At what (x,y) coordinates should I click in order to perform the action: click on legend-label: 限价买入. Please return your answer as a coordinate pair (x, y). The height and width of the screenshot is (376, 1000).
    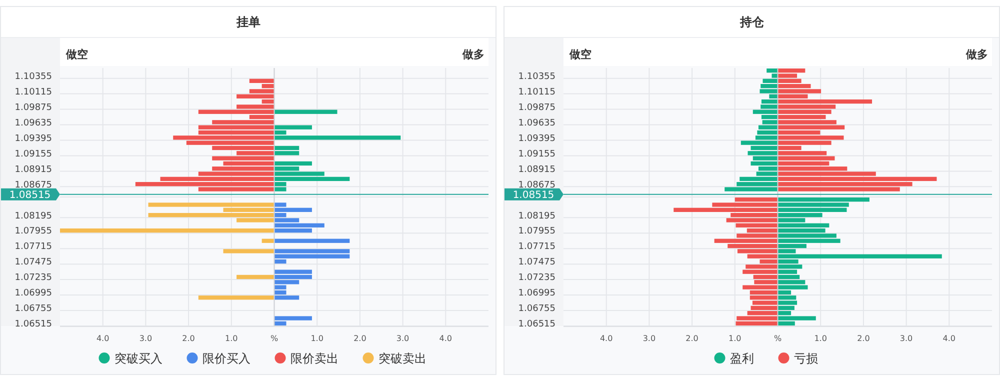
    Looking at the image, I should click on (226, 359).